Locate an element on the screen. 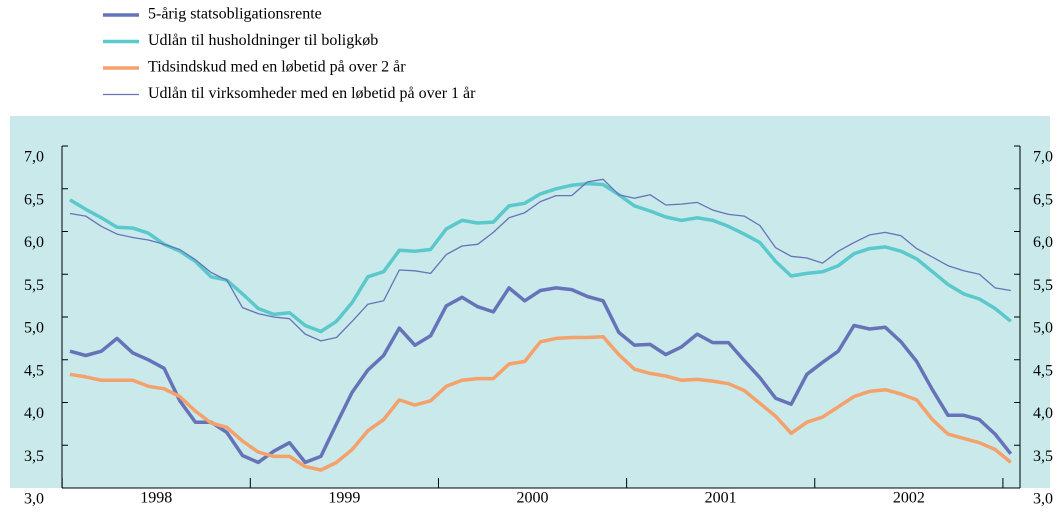 The width and height of the screenshot is (1059, 517). y2-tick-label: 3,5 is located at coordinates (1043, 456).